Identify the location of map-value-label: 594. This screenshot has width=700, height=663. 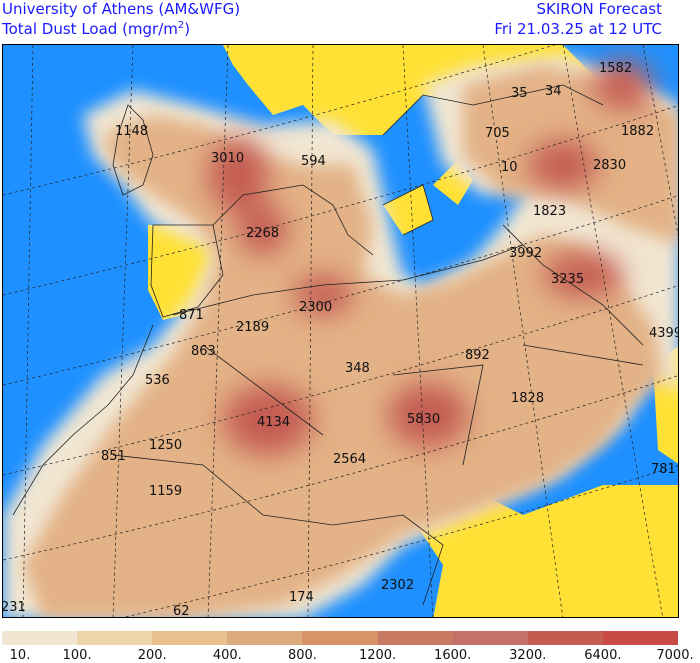
(313, 161).